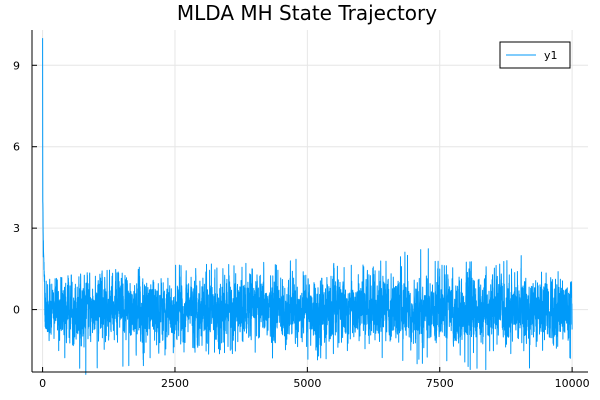  What do you see at coordinates (42, 383) in the screenshot?
I see `x-tick-label: 0` at bounding box center [42, 383].